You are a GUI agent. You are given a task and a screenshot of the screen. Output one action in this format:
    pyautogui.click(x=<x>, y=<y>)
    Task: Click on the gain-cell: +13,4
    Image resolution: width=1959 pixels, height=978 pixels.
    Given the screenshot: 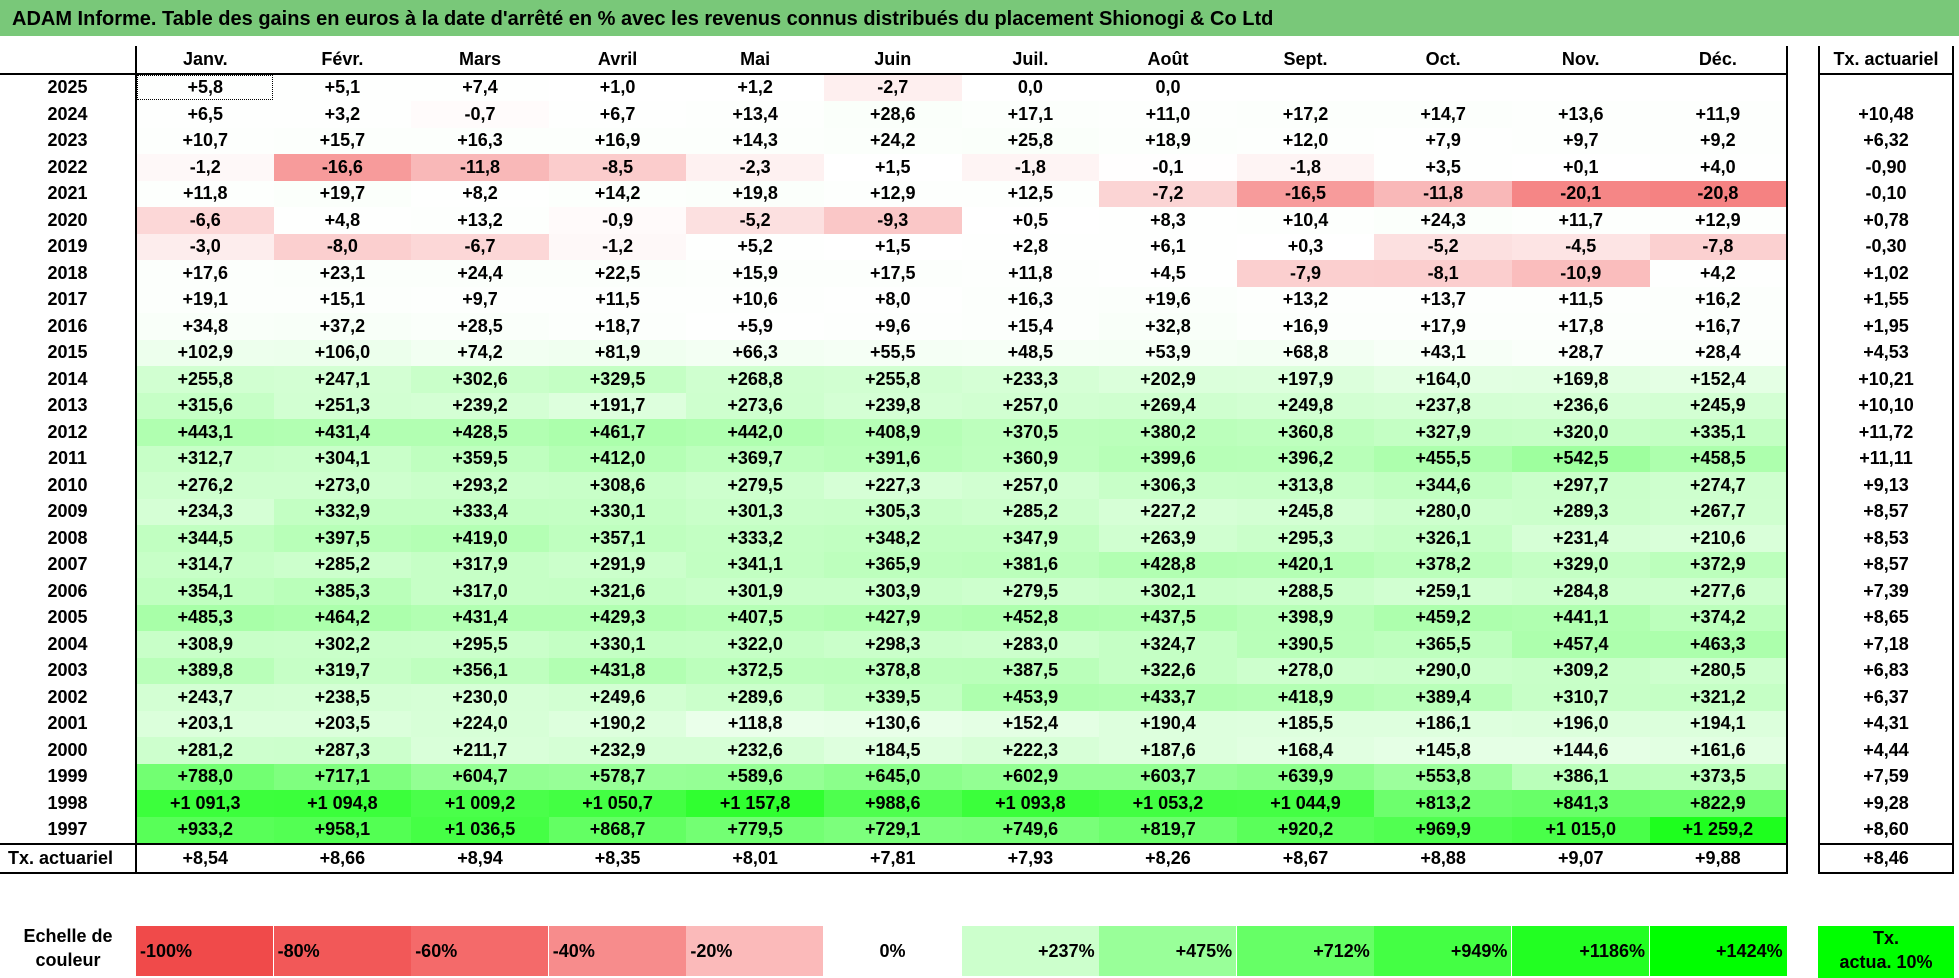 What is the action you would take?
    pyautogui.click(x=755, y=114)
    